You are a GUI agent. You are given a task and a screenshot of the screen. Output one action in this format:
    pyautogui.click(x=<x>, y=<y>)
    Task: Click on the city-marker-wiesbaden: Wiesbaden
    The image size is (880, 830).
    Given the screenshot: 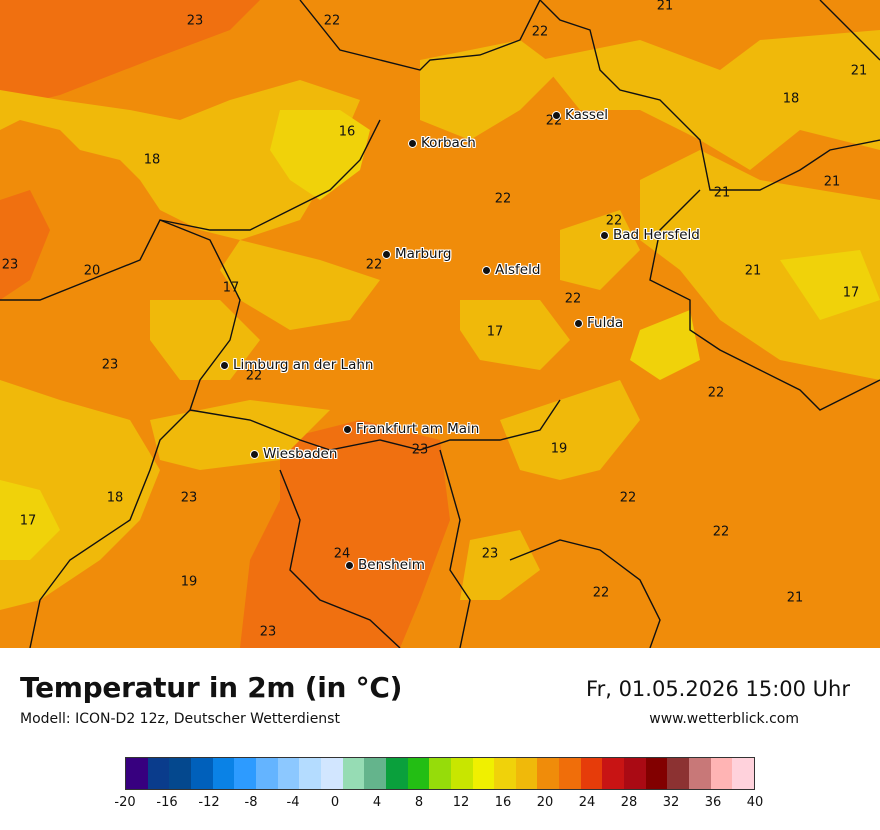 What is the action you would take?
    pyautogui.click(x=293, y=454)
    